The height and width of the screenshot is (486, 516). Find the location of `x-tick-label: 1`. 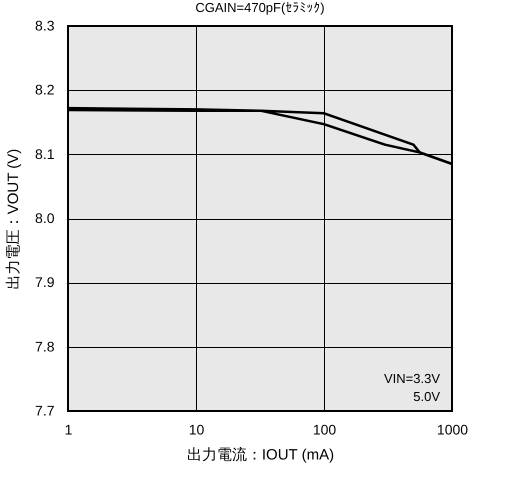

x-tick-label: 1 is located at coordinates (68, 430).